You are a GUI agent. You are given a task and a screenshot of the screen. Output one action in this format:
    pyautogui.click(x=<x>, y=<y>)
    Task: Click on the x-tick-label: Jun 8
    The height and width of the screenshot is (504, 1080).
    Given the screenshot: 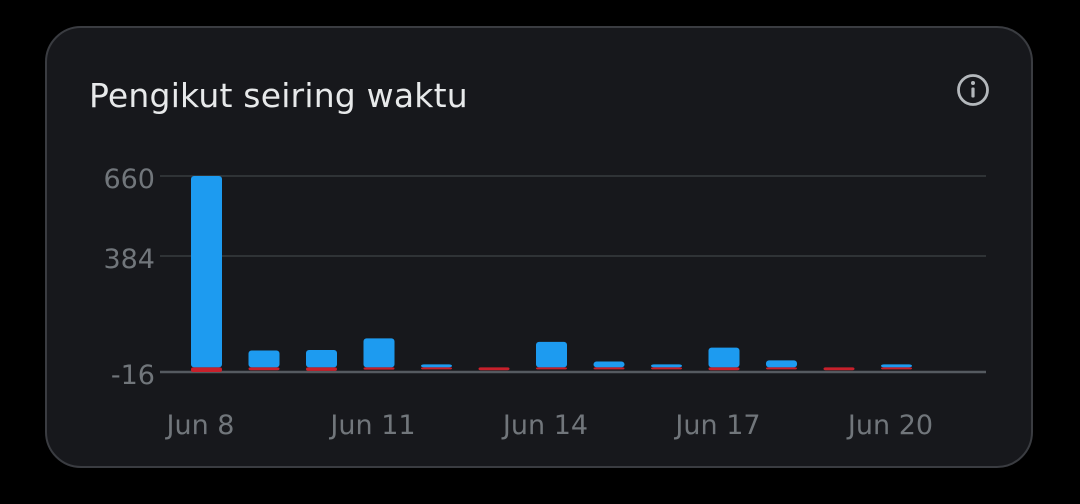 What is the action you would take?
    pyautogui.click(x=200, y=425)
    